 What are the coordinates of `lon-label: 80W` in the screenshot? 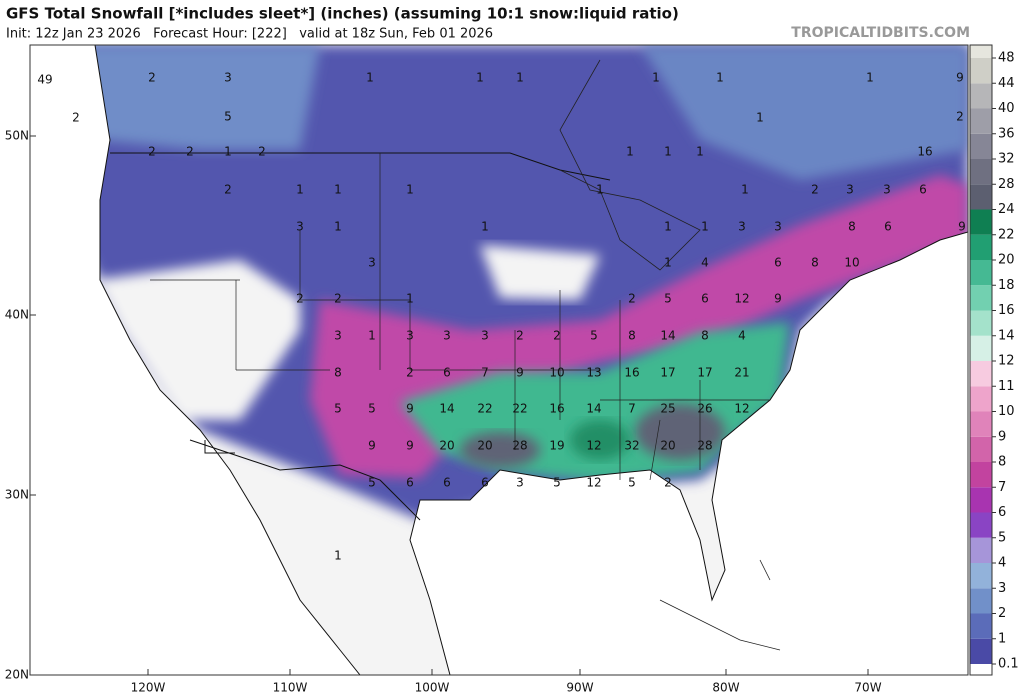 It's located at (725, 688).